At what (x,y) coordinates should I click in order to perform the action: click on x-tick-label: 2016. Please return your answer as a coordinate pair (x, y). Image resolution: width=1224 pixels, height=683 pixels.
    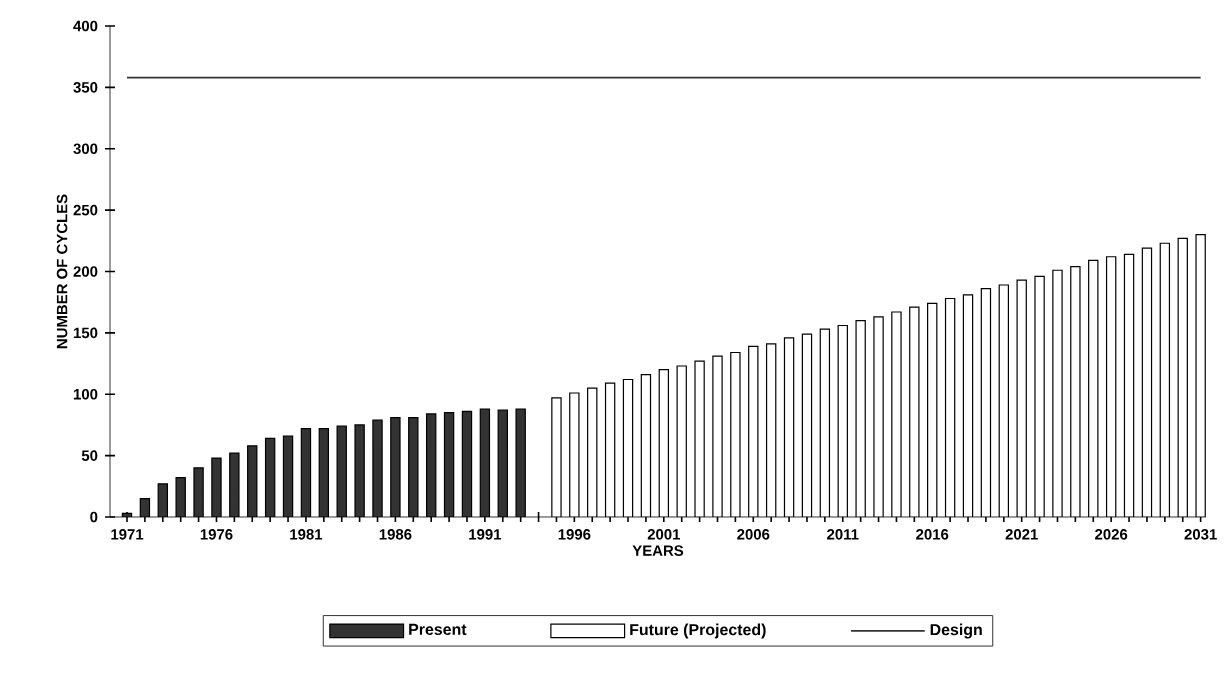
    Looking at the image, I should click on (932, 534).